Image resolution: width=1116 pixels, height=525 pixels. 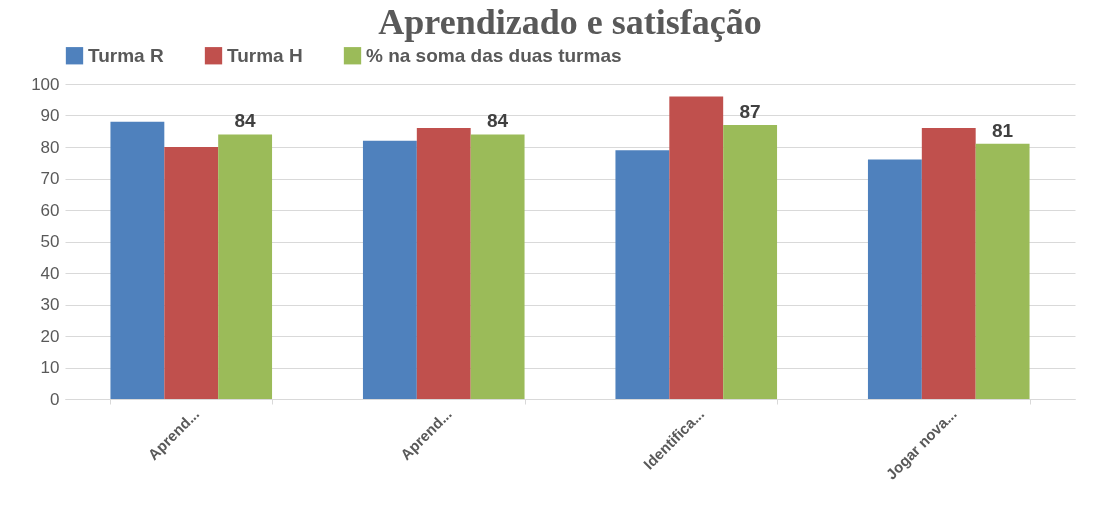 What do you see at coordinates (50, 304) in the screenshot?
I see `y-tick-label: 30` at bounding box center [50, 304].